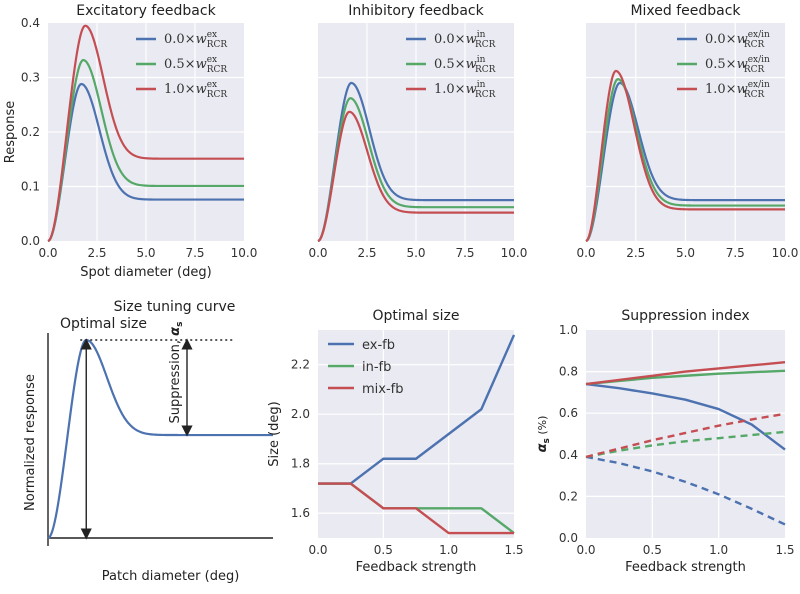 The width and height of the screenshot is (800, 594). I want to click on y-tick-label: 1.8, so click(300, 464).